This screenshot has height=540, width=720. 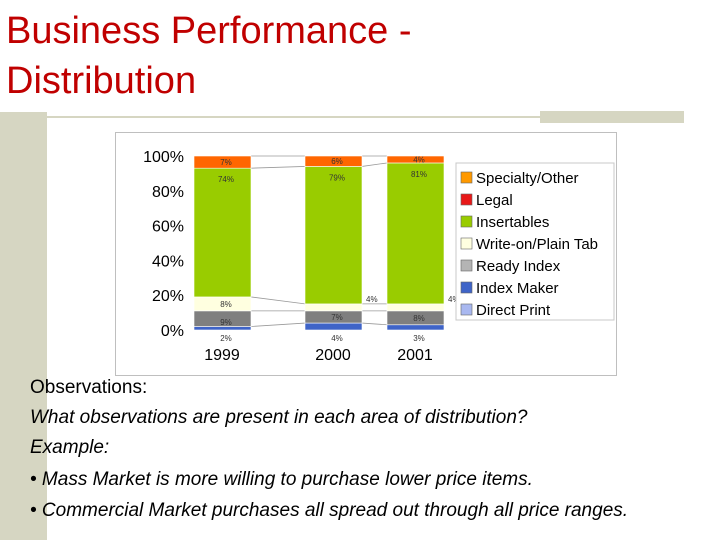 What do you see at coordinates (513, 310) in the screenshot?
I see `legend-label: Direct Print` at bounding box center [513, 310].